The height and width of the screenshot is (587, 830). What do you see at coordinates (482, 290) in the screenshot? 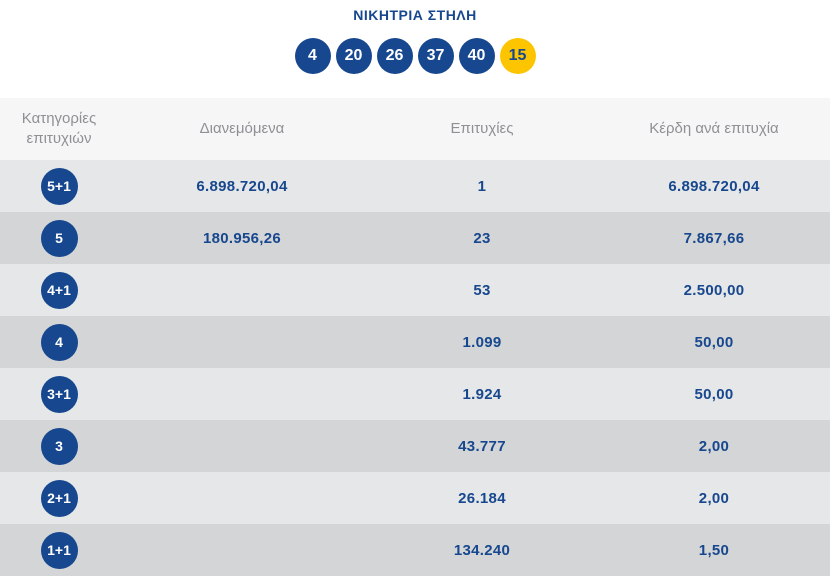
I see `winners-cell: 53` at bounding box center [482, 290].